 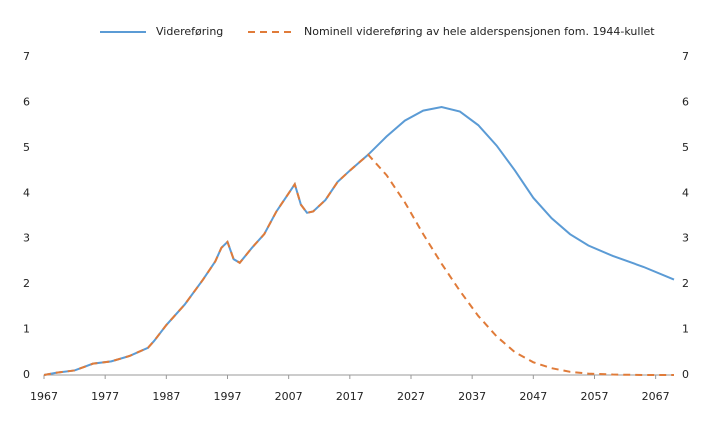 I want to click on y-tick-label: 6, so click(x=26, y=101).